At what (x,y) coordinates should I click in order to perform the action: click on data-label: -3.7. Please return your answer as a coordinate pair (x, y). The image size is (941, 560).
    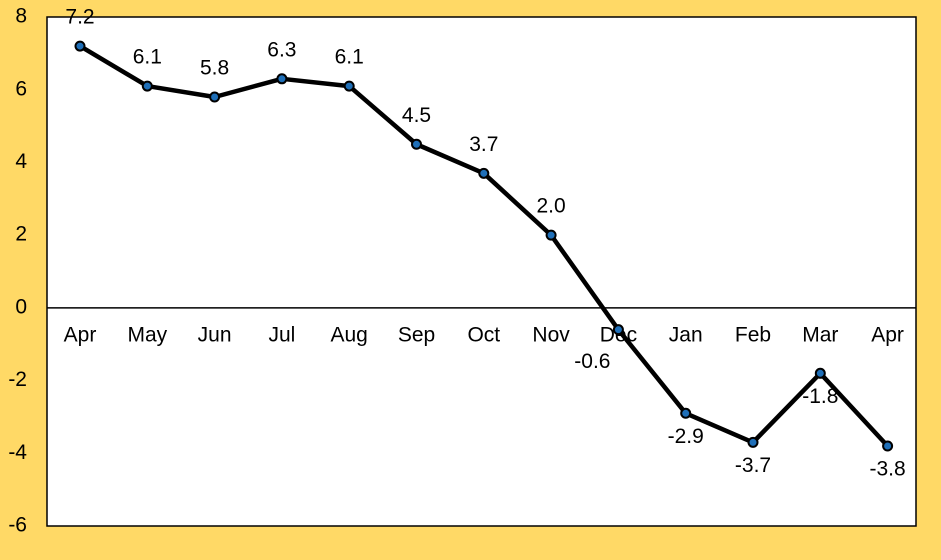
    Looking at the image, I should click on (753, 465).